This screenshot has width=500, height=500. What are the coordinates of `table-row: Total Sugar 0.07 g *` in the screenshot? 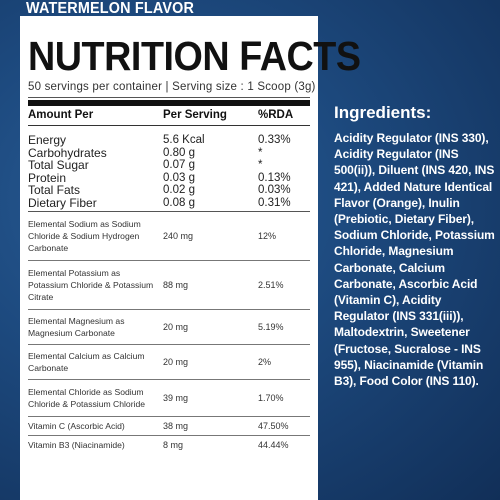 It's located at (169, 165).